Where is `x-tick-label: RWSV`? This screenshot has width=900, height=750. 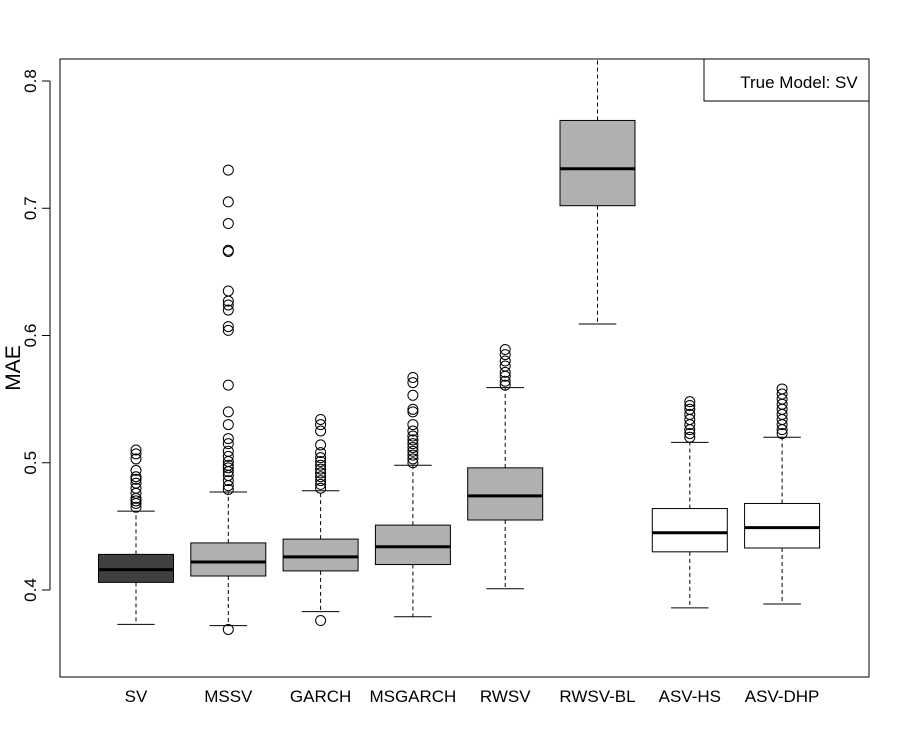 x-tick-label: RWSV is located at coordinates (505, 696).